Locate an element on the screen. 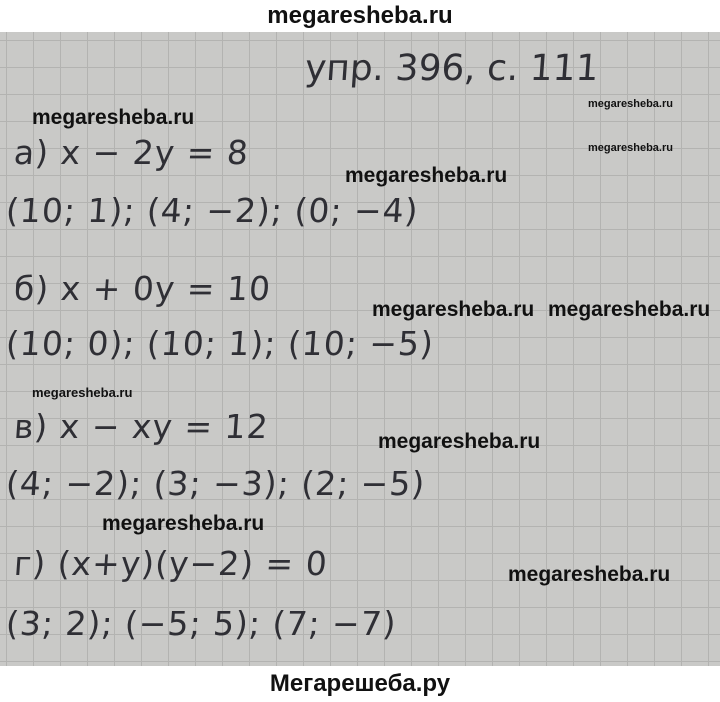  equation-b: б) x + 0y = 10 is located at coordinates (142, 288).